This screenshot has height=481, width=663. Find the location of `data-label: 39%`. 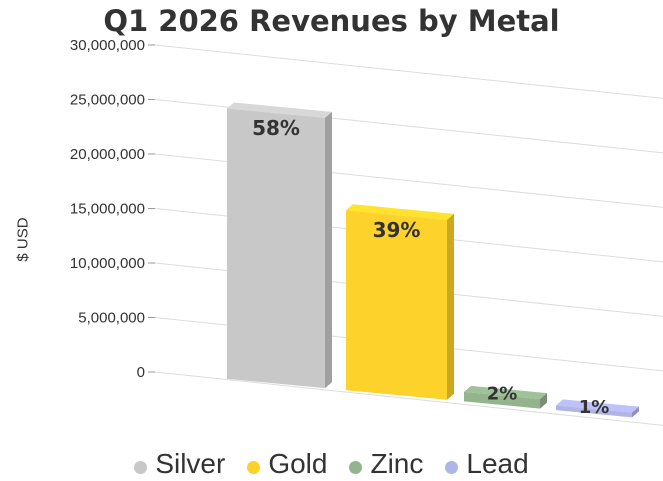

data-label: 39% is located at coordinates (397, 230).